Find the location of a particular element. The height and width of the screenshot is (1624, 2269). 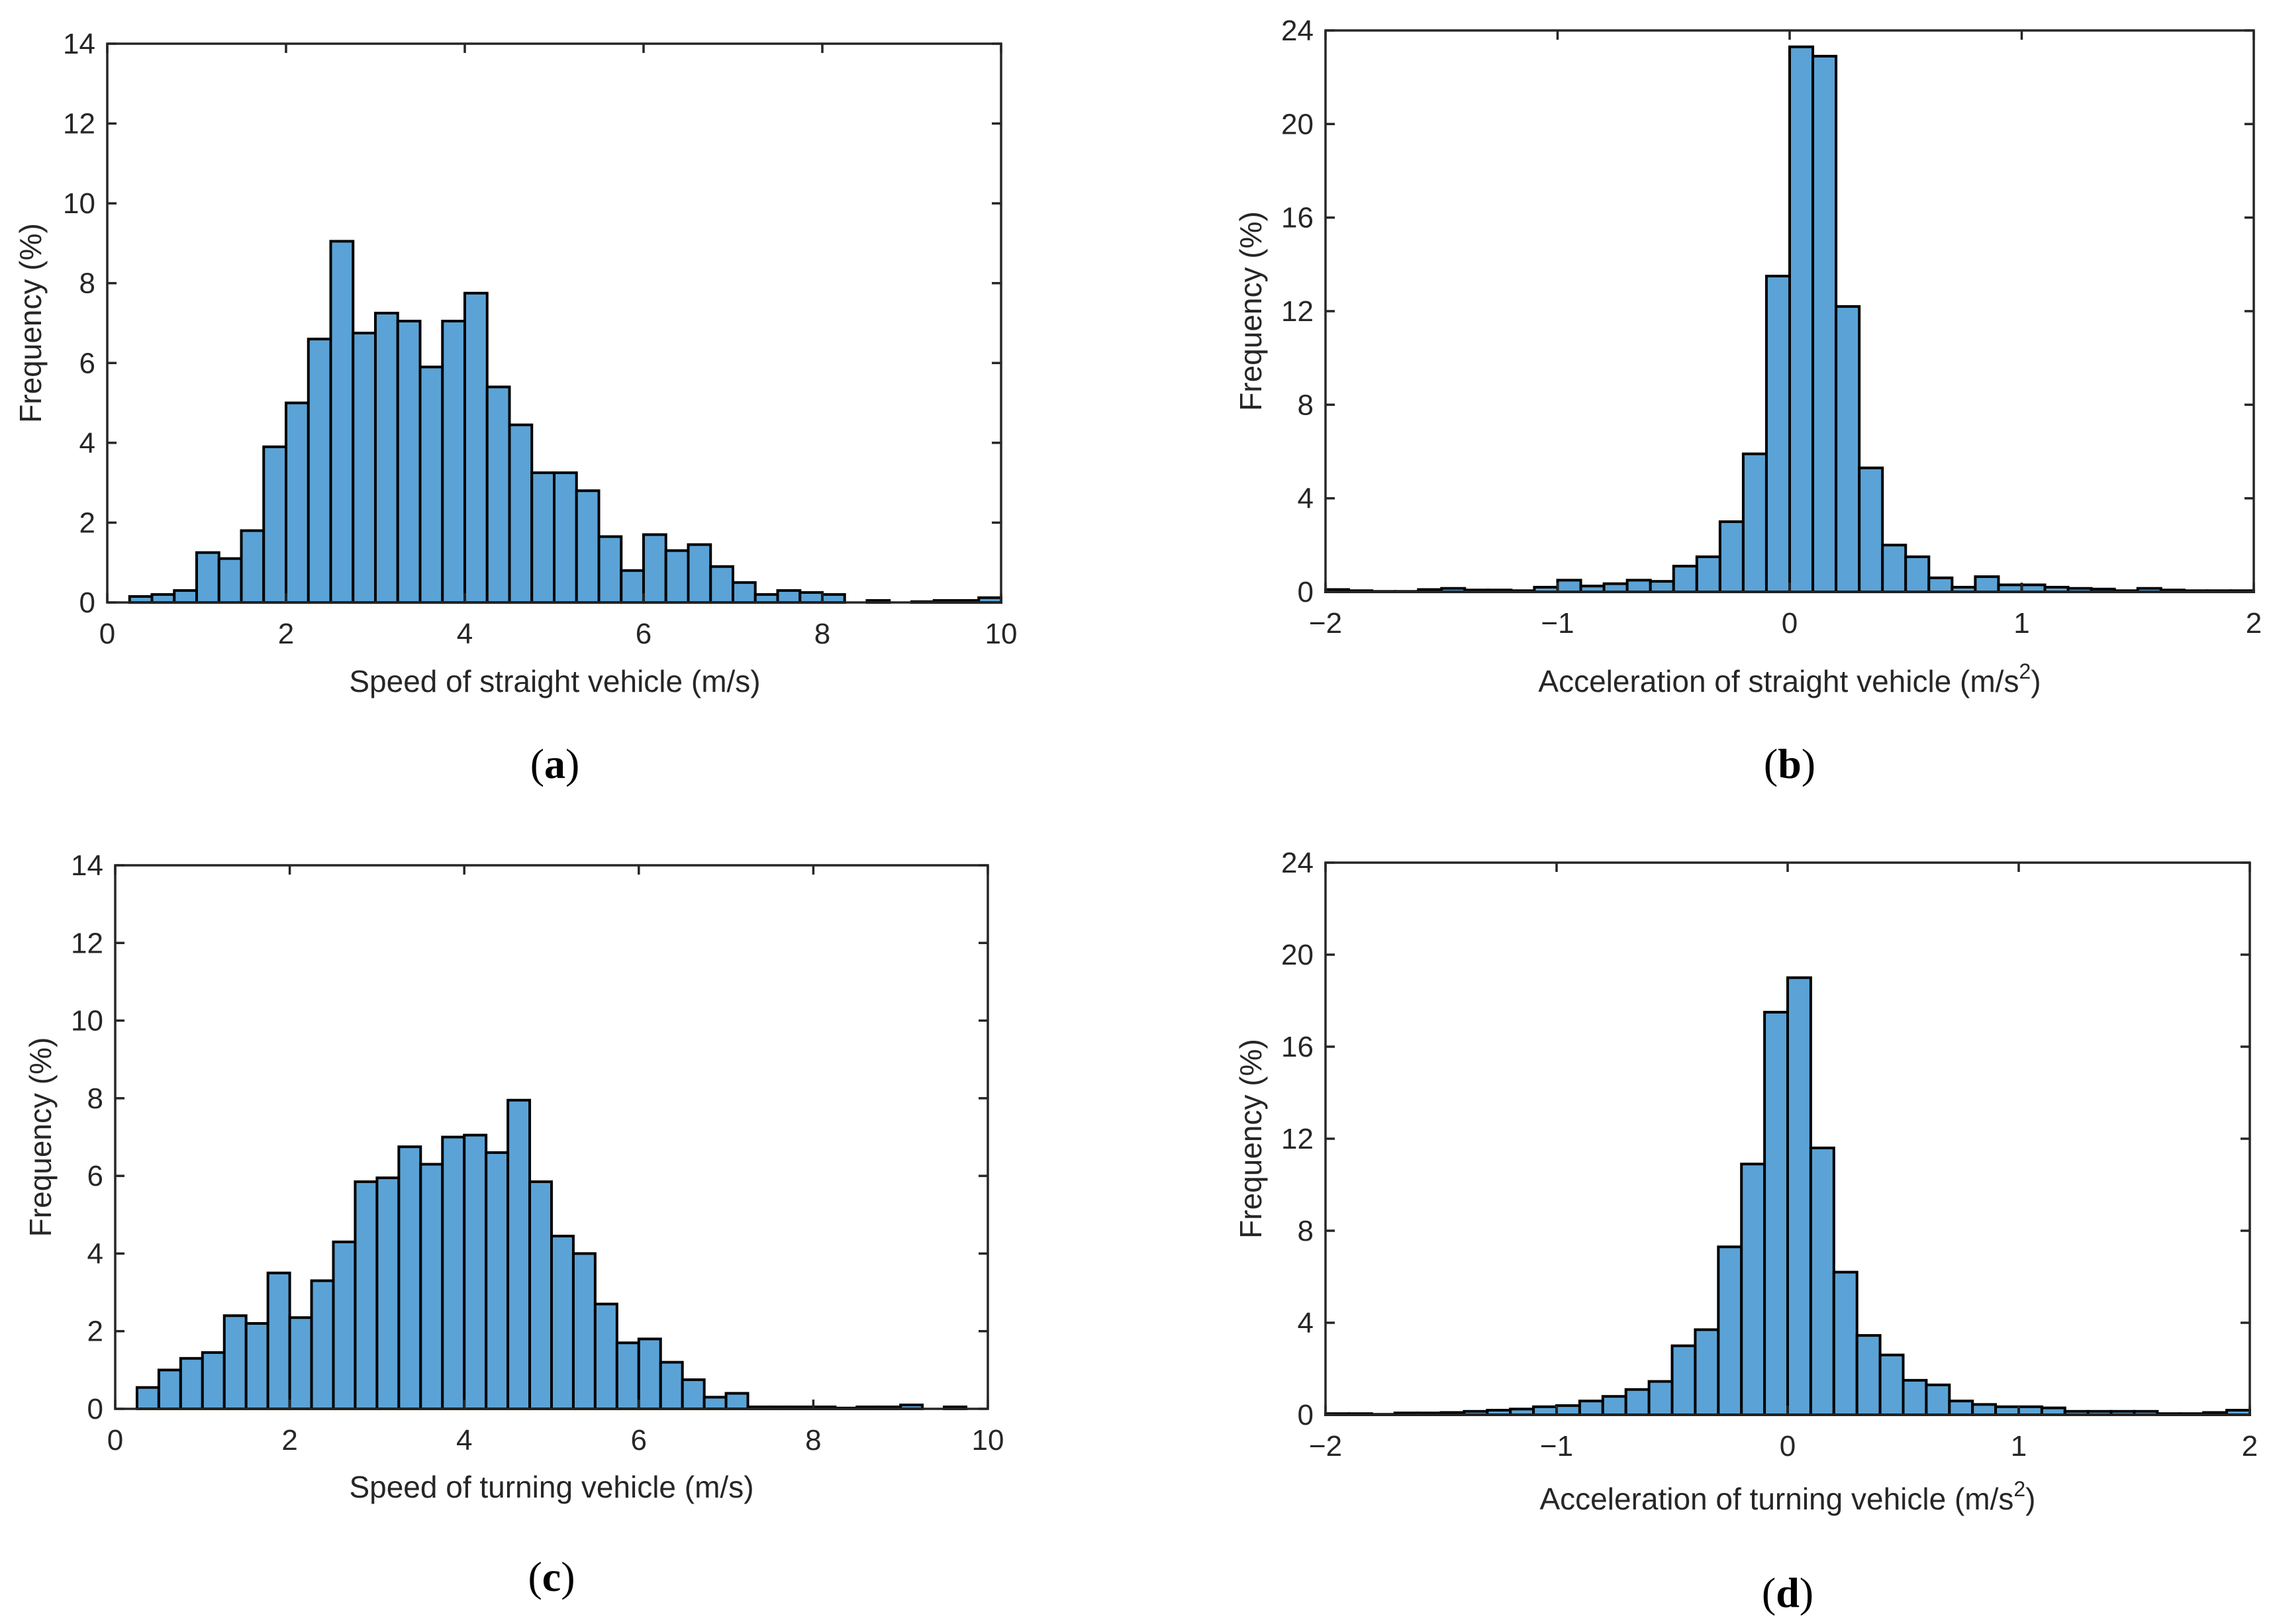

x-tick-label: 10 is located at coordinates (1001, 634).